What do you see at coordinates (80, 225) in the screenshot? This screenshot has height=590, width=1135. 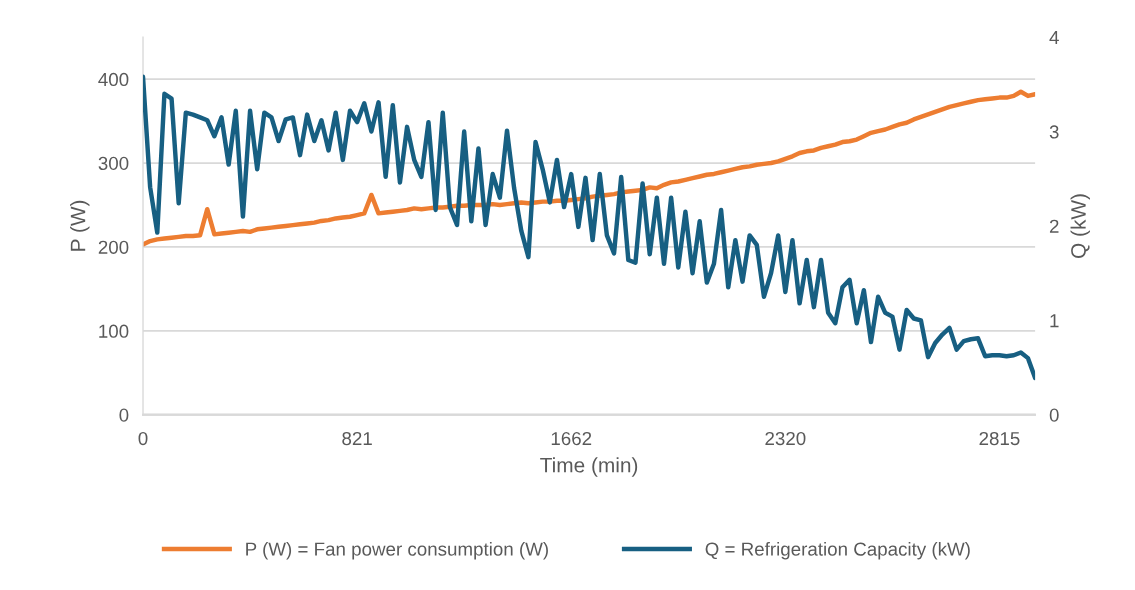 I see `y-axis-title: P (W)` at bounding box center [80, 225].